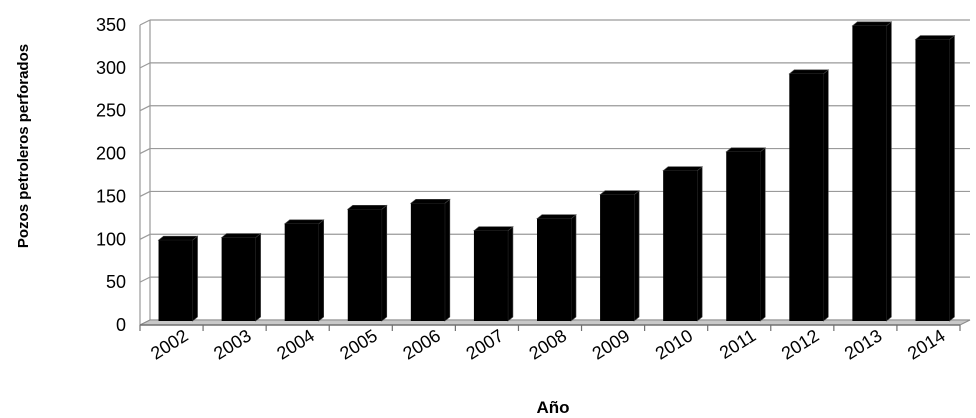 The width and height of the screenshot is (976, 418). I want to click on y-tick-label: 250, so click(111, 111).